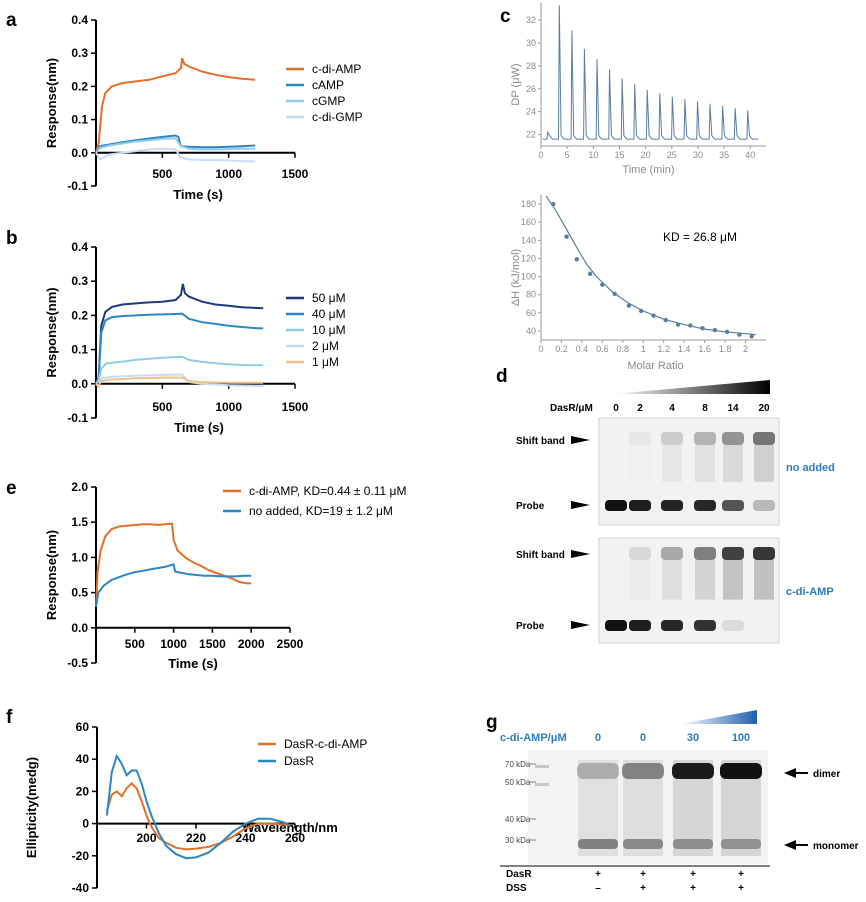 Image resolution: width=866 pixels, height=902 pixels. Describe the element at coordinates (516, 277) in the screenshot. I see `y-axis-label: ΔH (kJ/mol)` at that location.